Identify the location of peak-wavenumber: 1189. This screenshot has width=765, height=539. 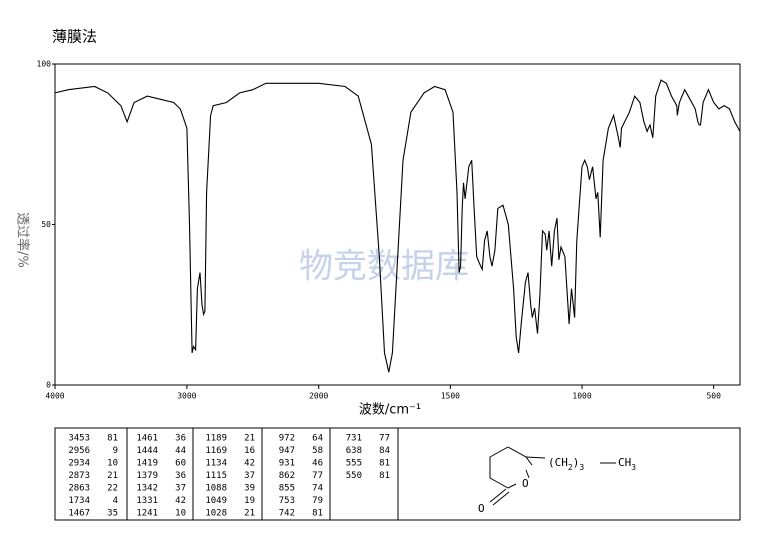
(216, 439).